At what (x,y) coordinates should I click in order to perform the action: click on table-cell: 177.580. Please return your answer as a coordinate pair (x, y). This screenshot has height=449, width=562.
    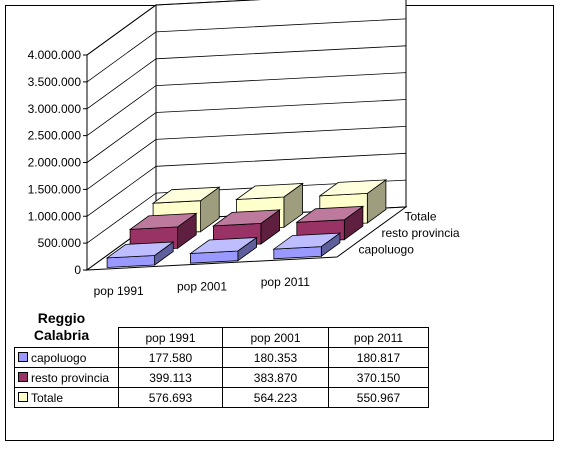
    Looking at the image, I should click on (170, 357).